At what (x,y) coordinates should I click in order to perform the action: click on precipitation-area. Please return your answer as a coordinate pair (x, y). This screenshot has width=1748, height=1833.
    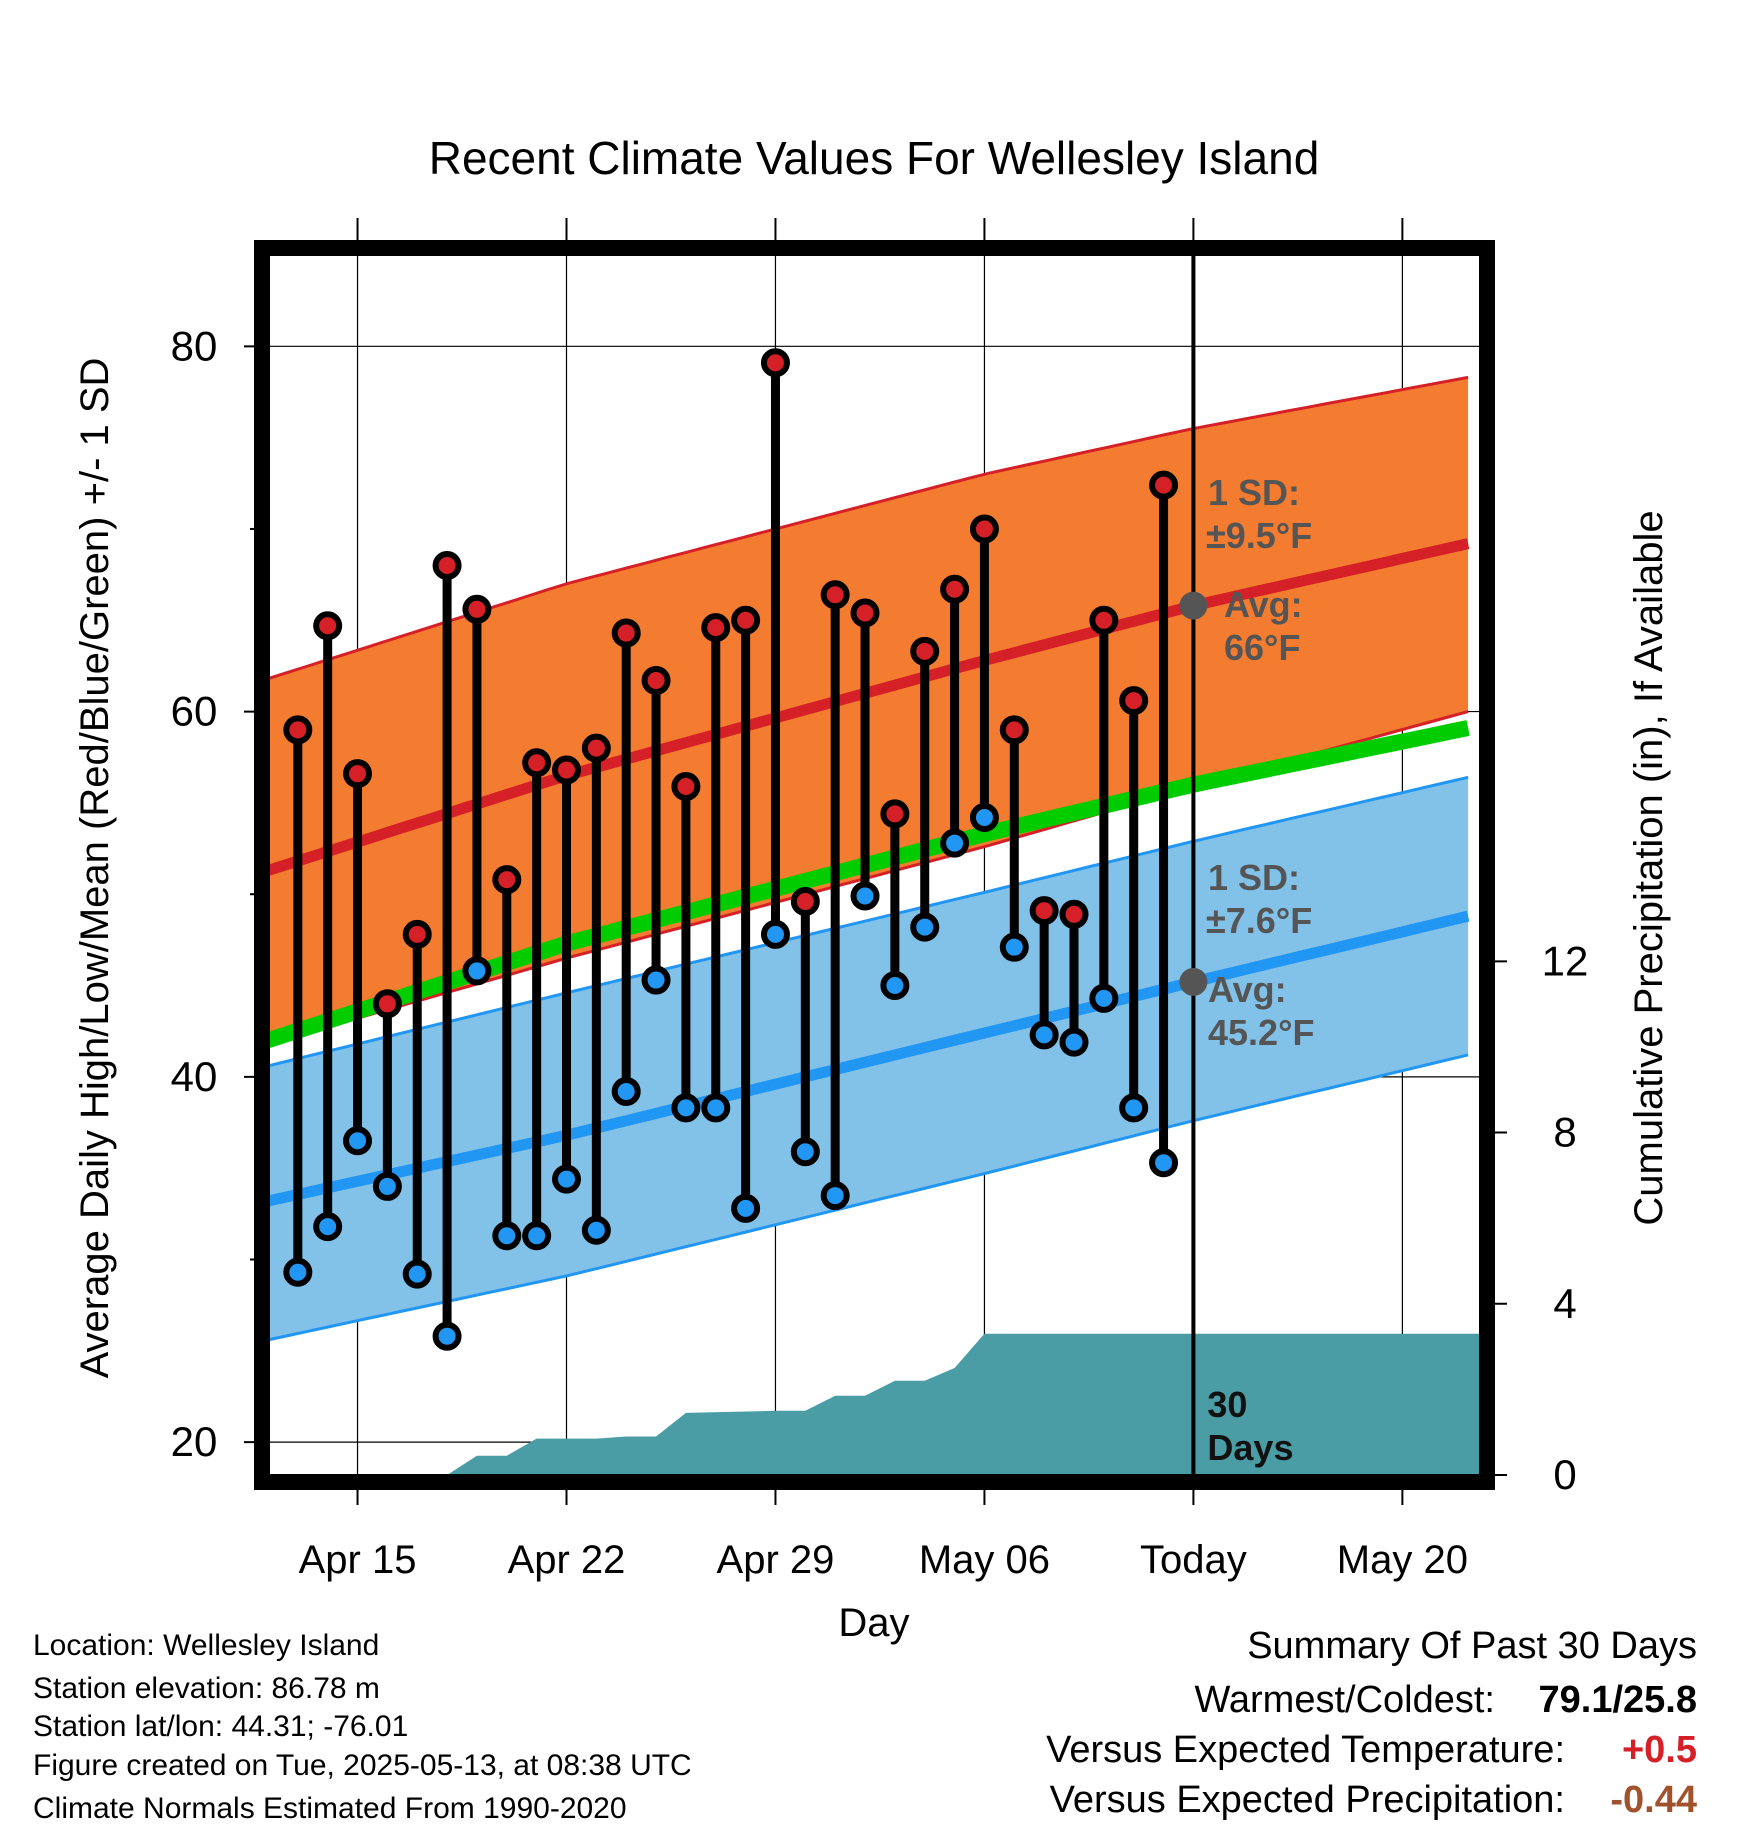
    Looking at the image, I should click on (874, 1404).